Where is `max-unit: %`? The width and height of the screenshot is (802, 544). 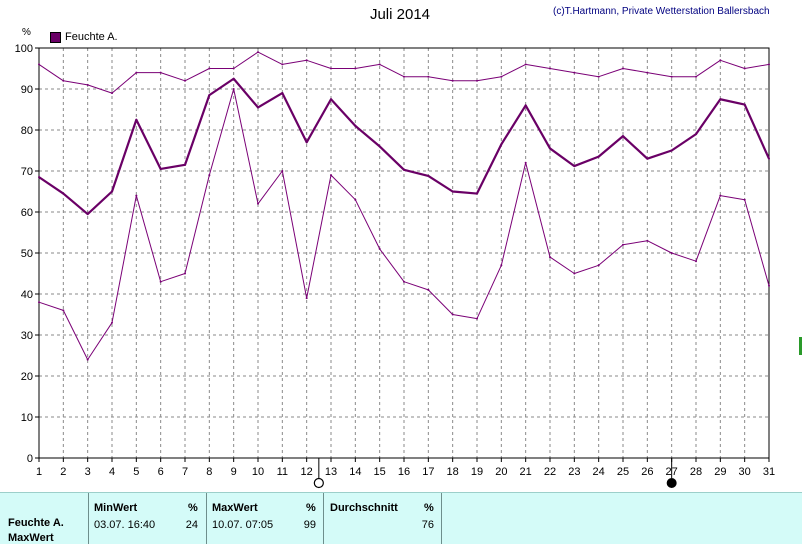
max-unit: % is located at coordinates (311, 508).